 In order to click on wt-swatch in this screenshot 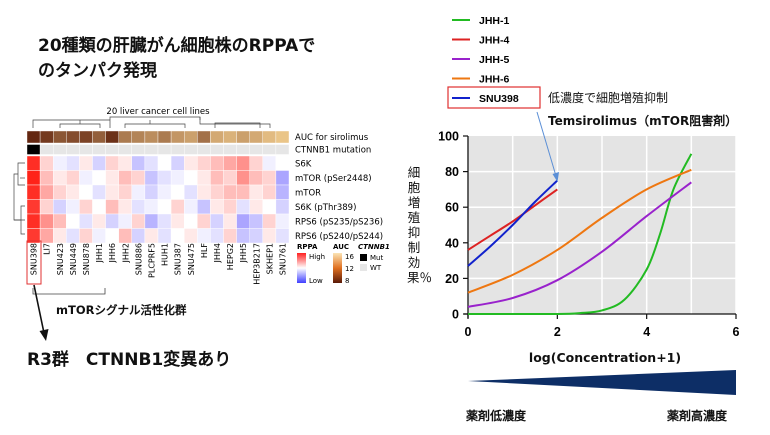, I will do `click(363, 267)`.